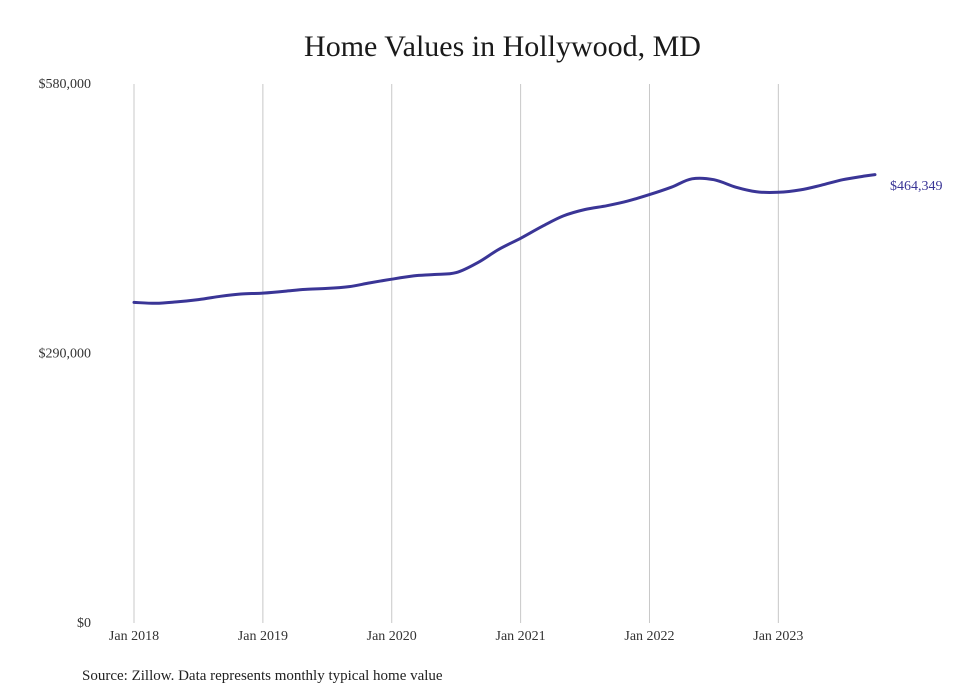  I want to click on x-tick-label-1: Jan 2019, so click(263, 636).